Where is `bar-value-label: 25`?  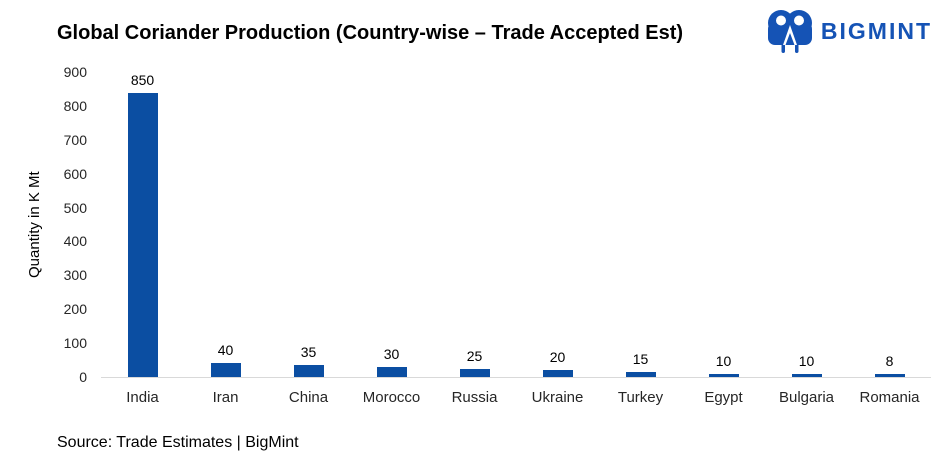 bar-value-label: 25 is located at coordinates (474, 355).